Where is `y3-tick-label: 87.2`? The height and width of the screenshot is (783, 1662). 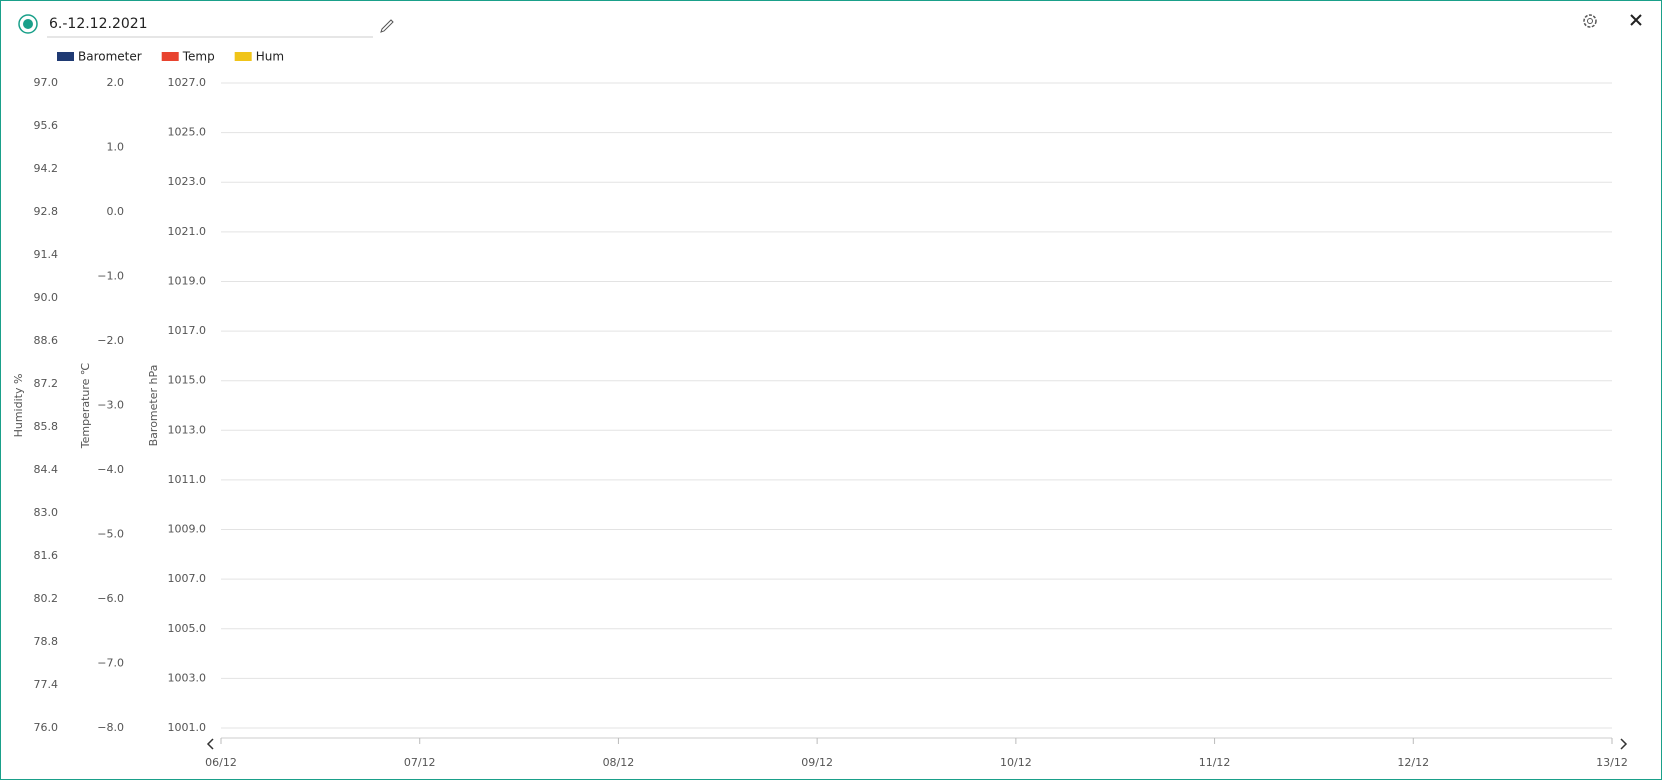
y3-tick-label: 87.2 is located at coordinates (46, 383).